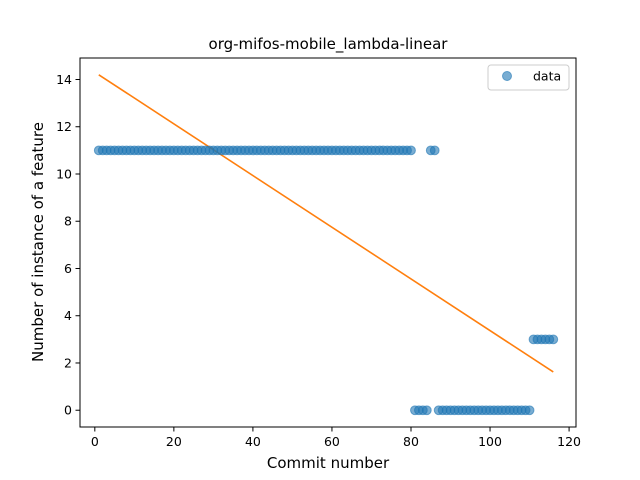 The height and width of the screenshot is (480, 640). I want to click on y-axis: 0 2 4 6 8 10 12 14, so click(68, 245).